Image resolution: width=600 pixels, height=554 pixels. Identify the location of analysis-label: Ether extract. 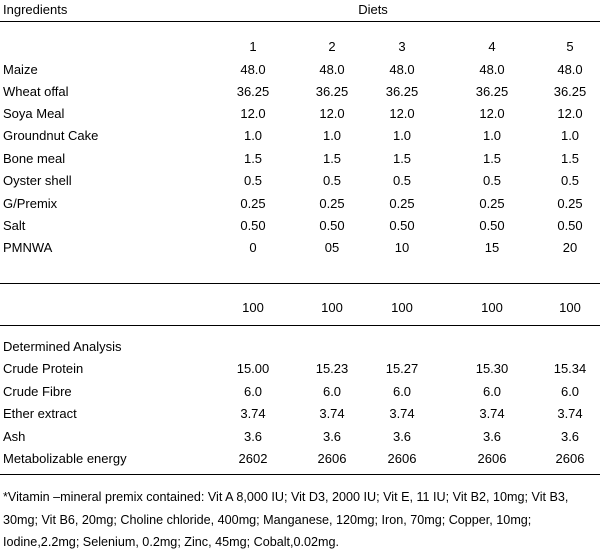
(40, 413).